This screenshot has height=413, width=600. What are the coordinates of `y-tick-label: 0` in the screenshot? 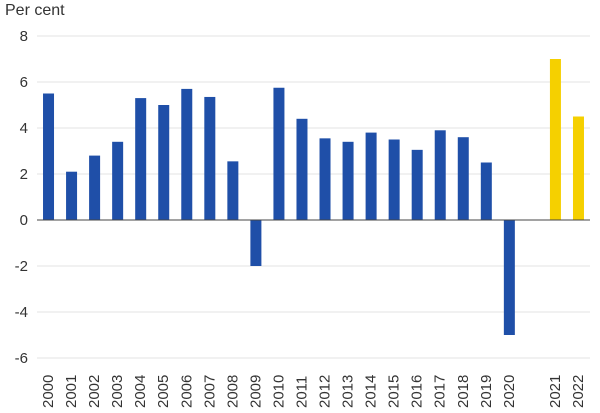 It's located at (24, 220).